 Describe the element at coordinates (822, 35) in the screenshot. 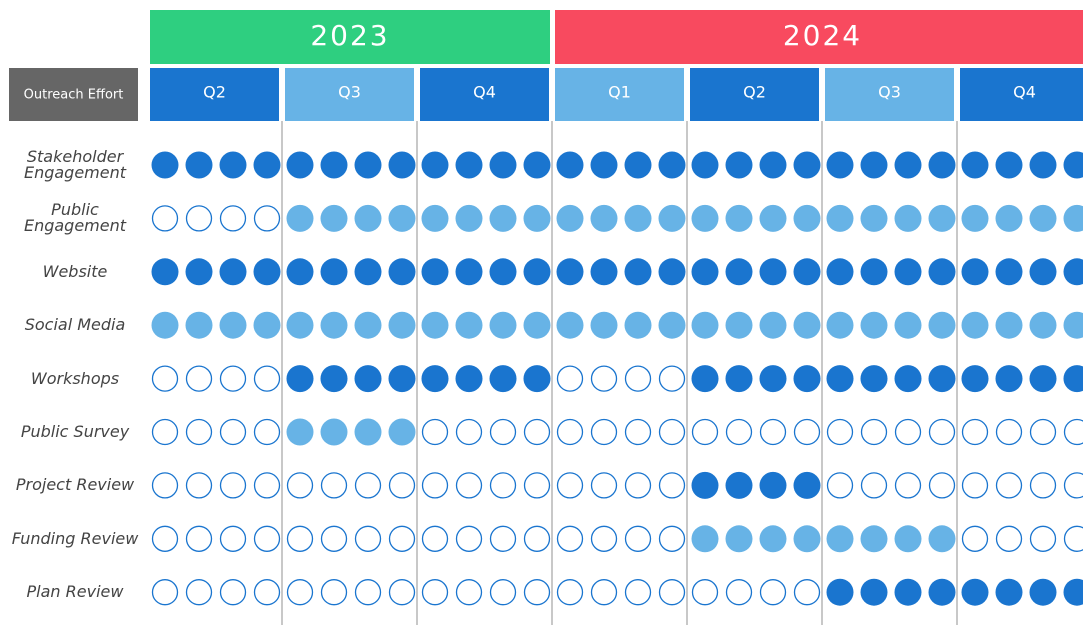

I see `year-label: 2024` at that location.